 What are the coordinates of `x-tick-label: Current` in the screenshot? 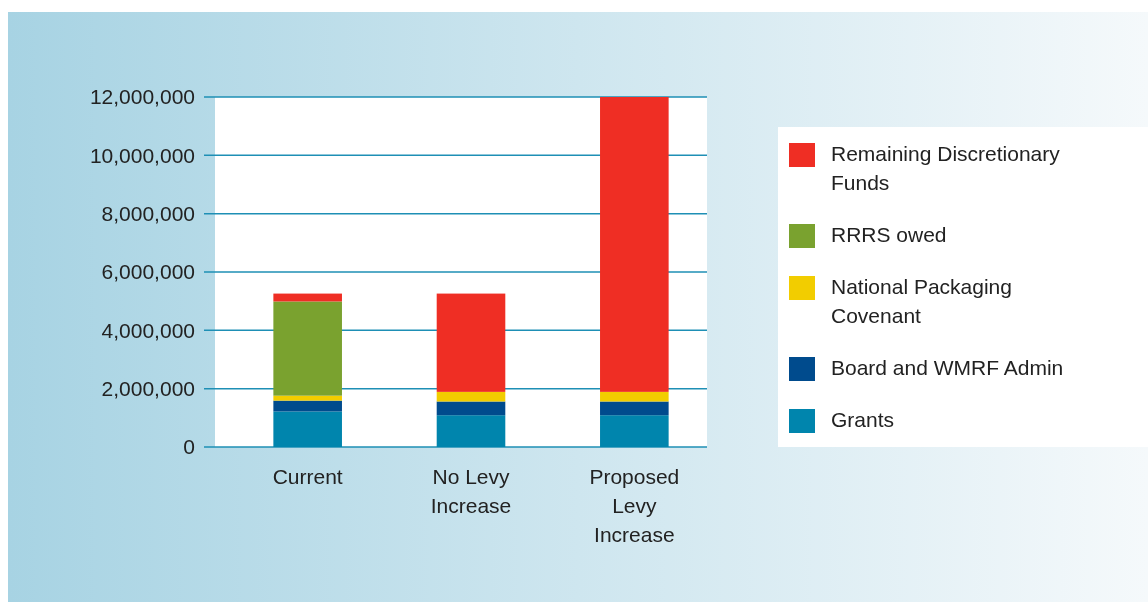 It's located at (307, 476).